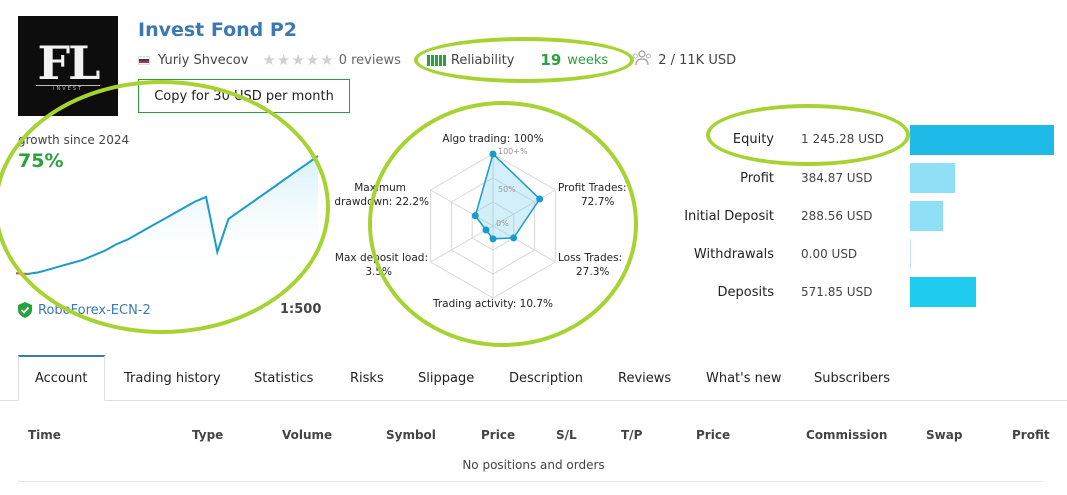 This screenshot has height=495, width=1067. I want to click on logo-subtext: INVEST, so click(68, 88).